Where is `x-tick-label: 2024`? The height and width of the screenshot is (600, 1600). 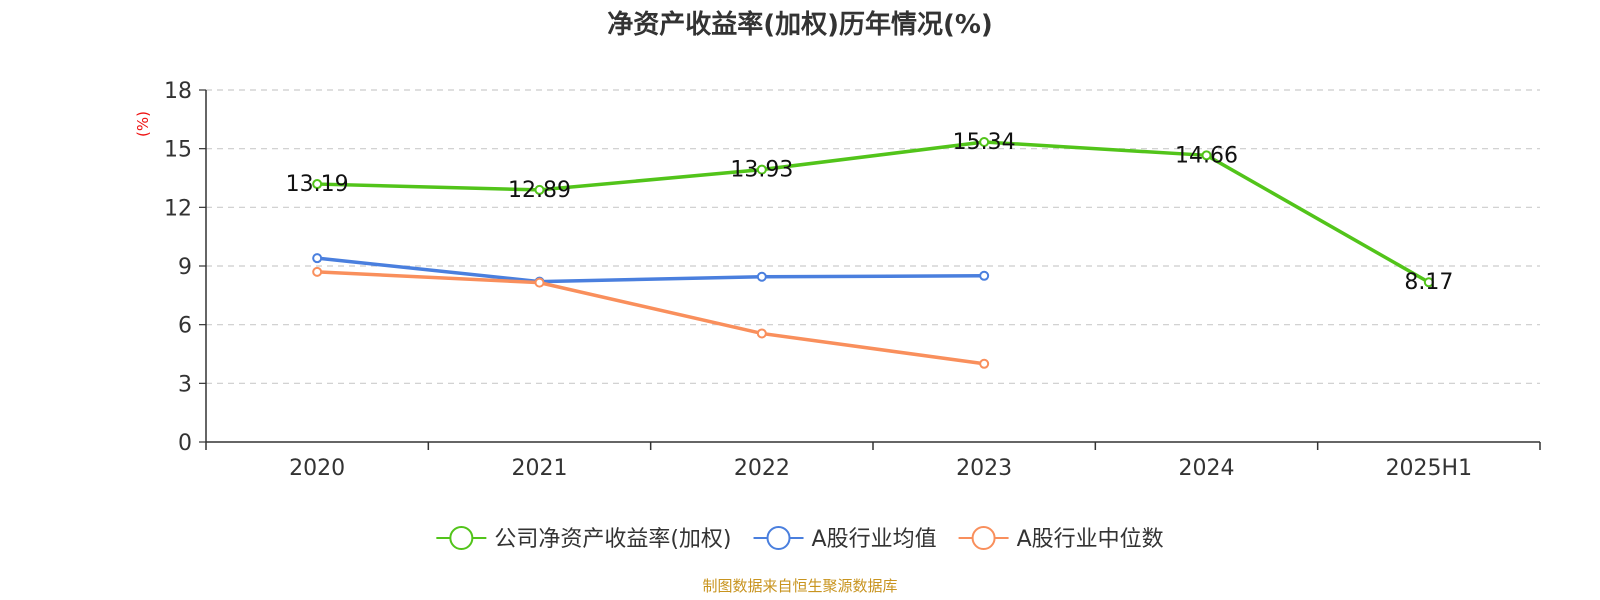 x-tick-label: 2024 is located at coordinates (1207, 468).